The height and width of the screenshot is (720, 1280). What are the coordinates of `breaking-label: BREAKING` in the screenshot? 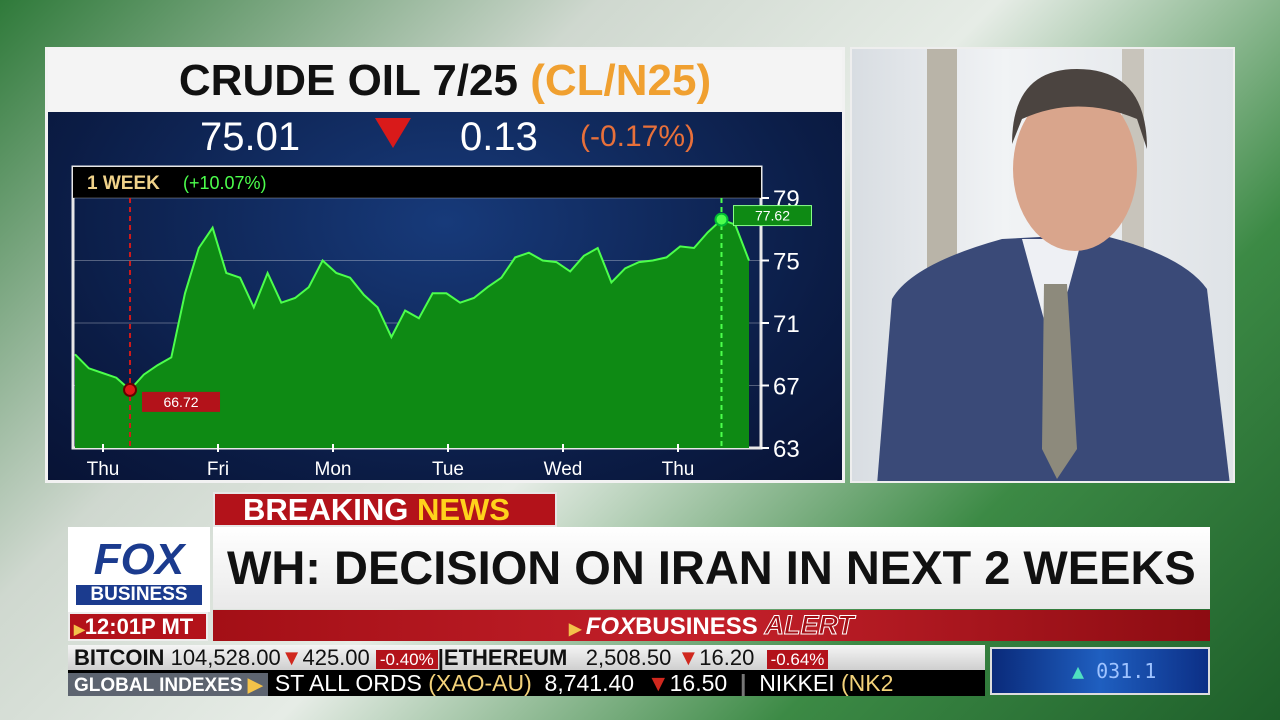 It's located at (326, 509).